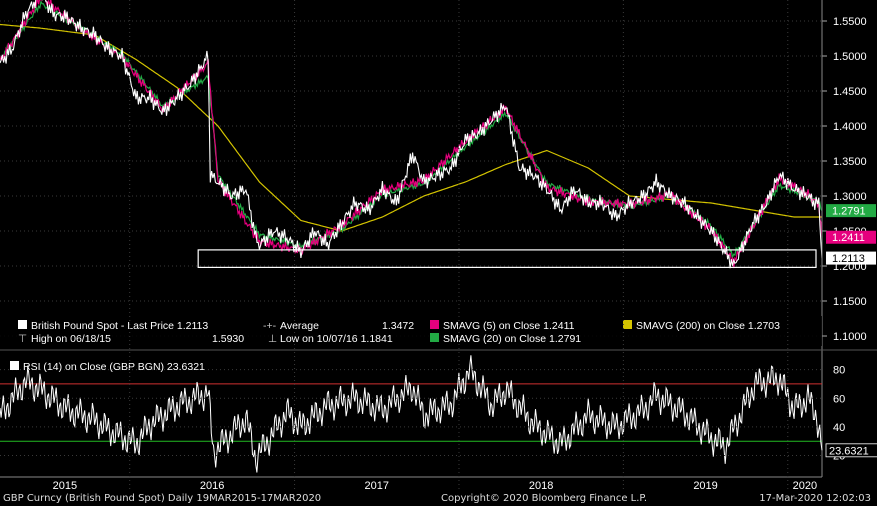 This screenshot has width=877, height=506. I want to click on price-tag-label: 1.2113, so click(848, 259).